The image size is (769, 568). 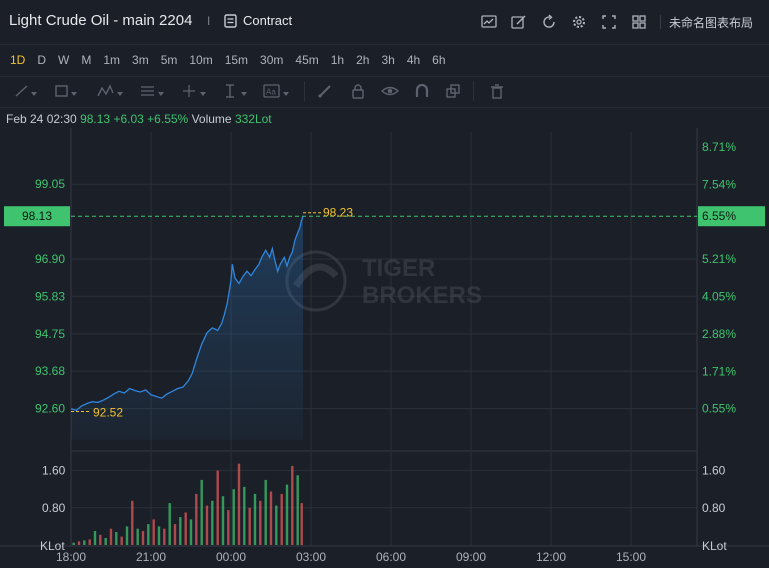 What do you see at coordinates (231, 557) in the screenshot?
I see `x-tick-label: 00:00` at bounding box center [231, 557].